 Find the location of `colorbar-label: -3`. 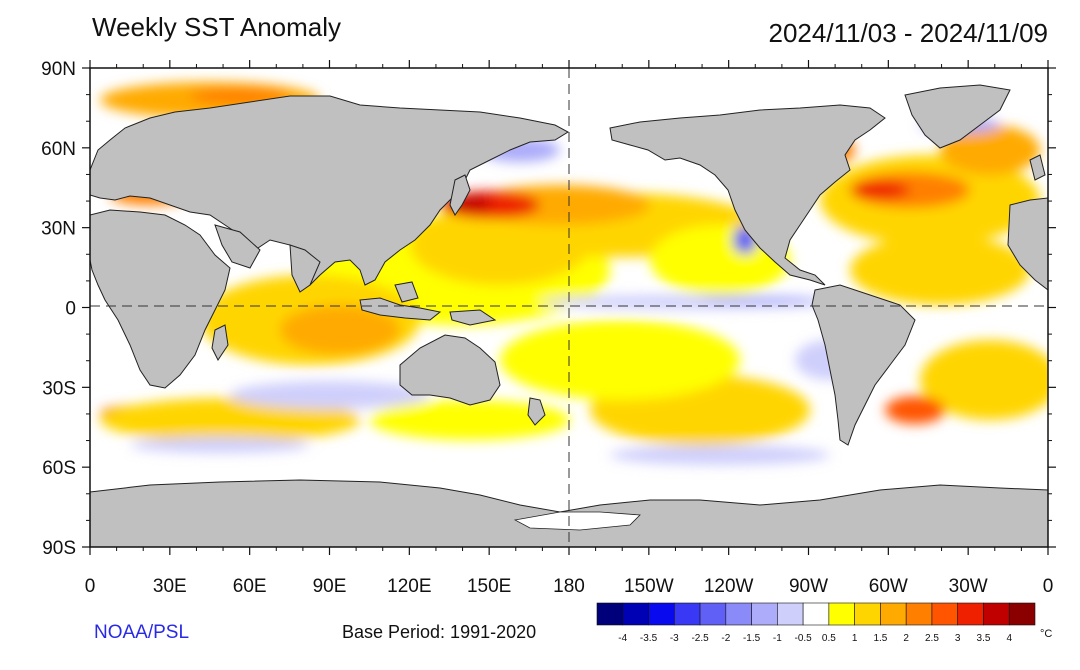

colorbar-label: -3 is located at coordinates (674, 638).